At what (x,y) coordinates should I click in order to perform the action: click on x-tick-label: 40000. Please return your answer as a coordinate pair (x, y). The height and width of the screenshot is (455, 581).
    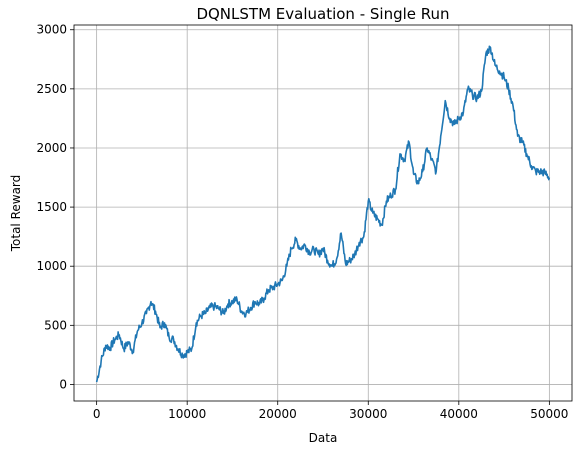
    Looking at the image, I should click on (459, 414).